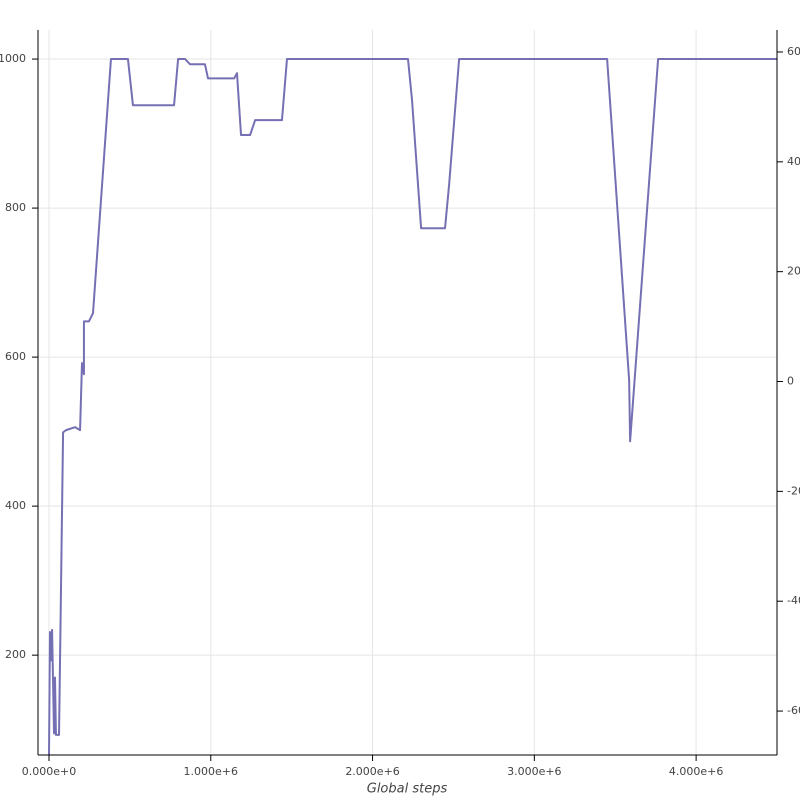  I want to click on x-tick-label: 1.000e+6, so click(211, 771).